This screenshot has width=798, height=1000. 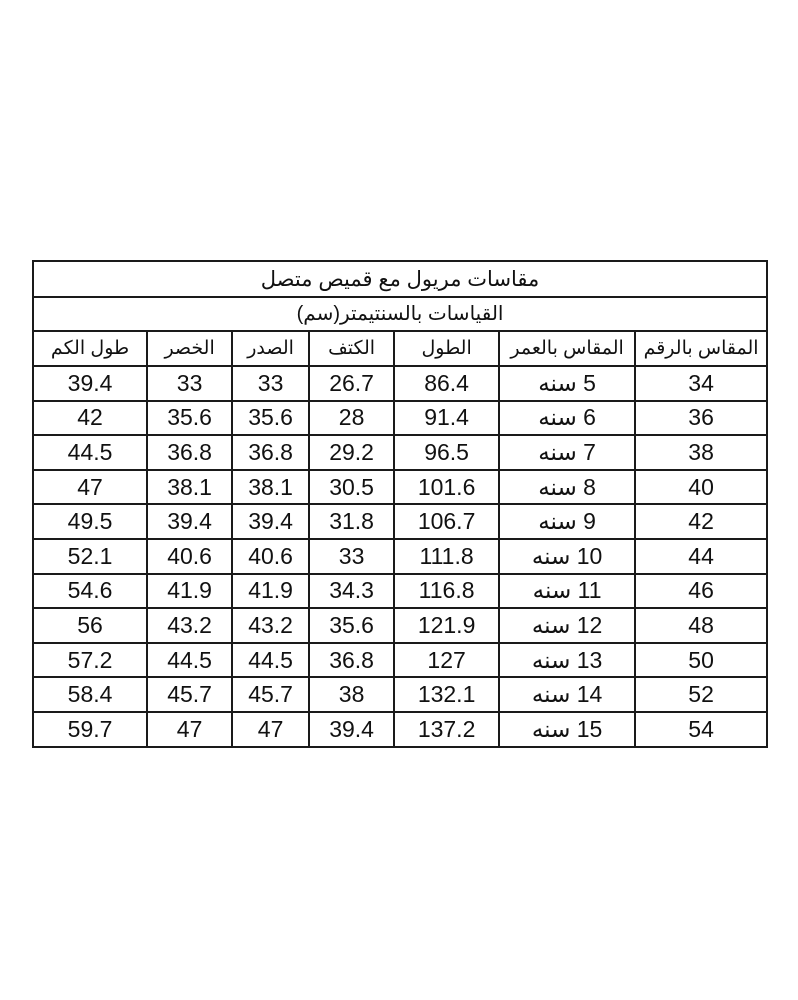 I want to click on cell-shoulder: 26.7, so click(x=352, y=383).